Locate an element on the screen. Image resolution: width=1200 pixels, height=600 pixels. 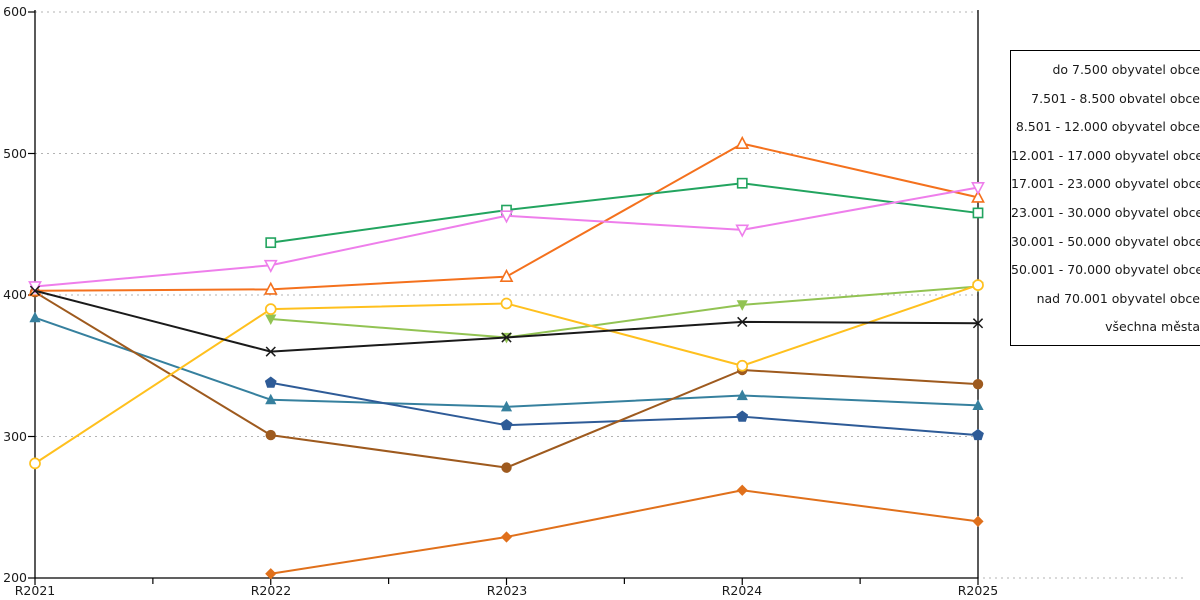
legend-item: 8.501 - 12.000 obyvatel obce is located at coordinates (1107, 127).